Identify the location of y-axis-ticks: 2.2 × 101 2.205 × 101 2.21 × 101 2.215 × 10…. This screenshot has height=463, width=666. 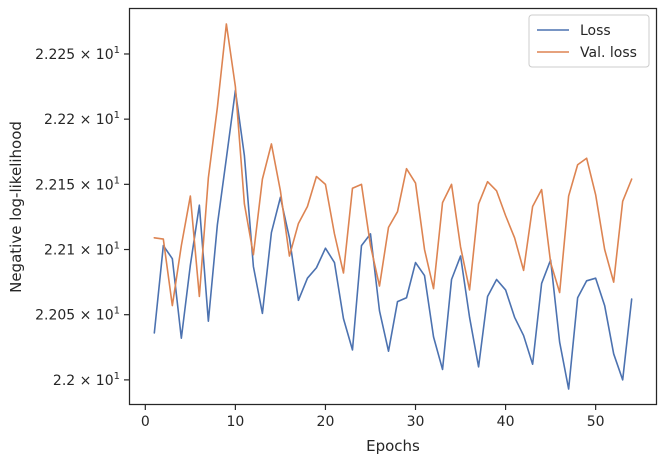
(82, 217).